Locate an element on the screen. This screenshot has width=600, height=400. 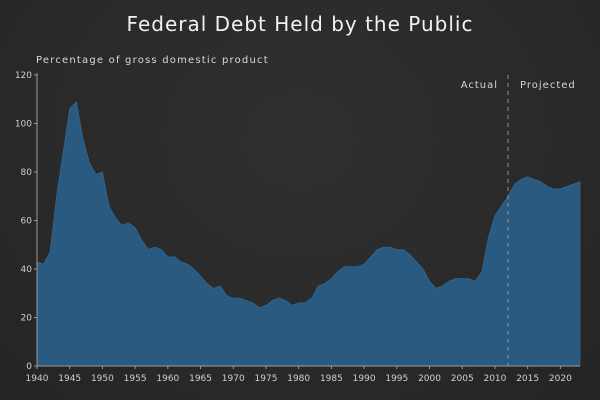
x-tick-label: 1975 is located at coordinates (266, 379).